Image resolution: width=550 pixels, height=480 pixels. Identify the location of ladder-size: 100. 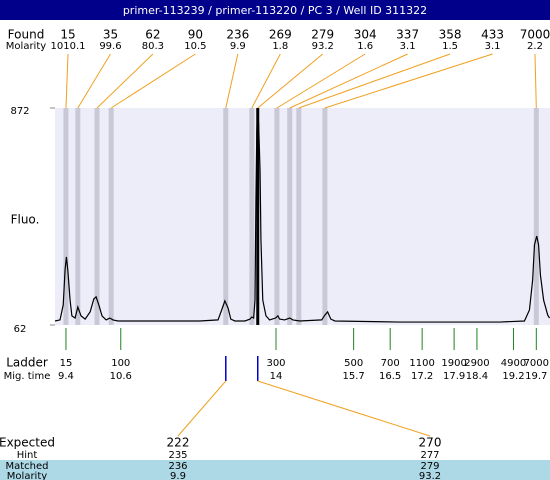
(120, 363).